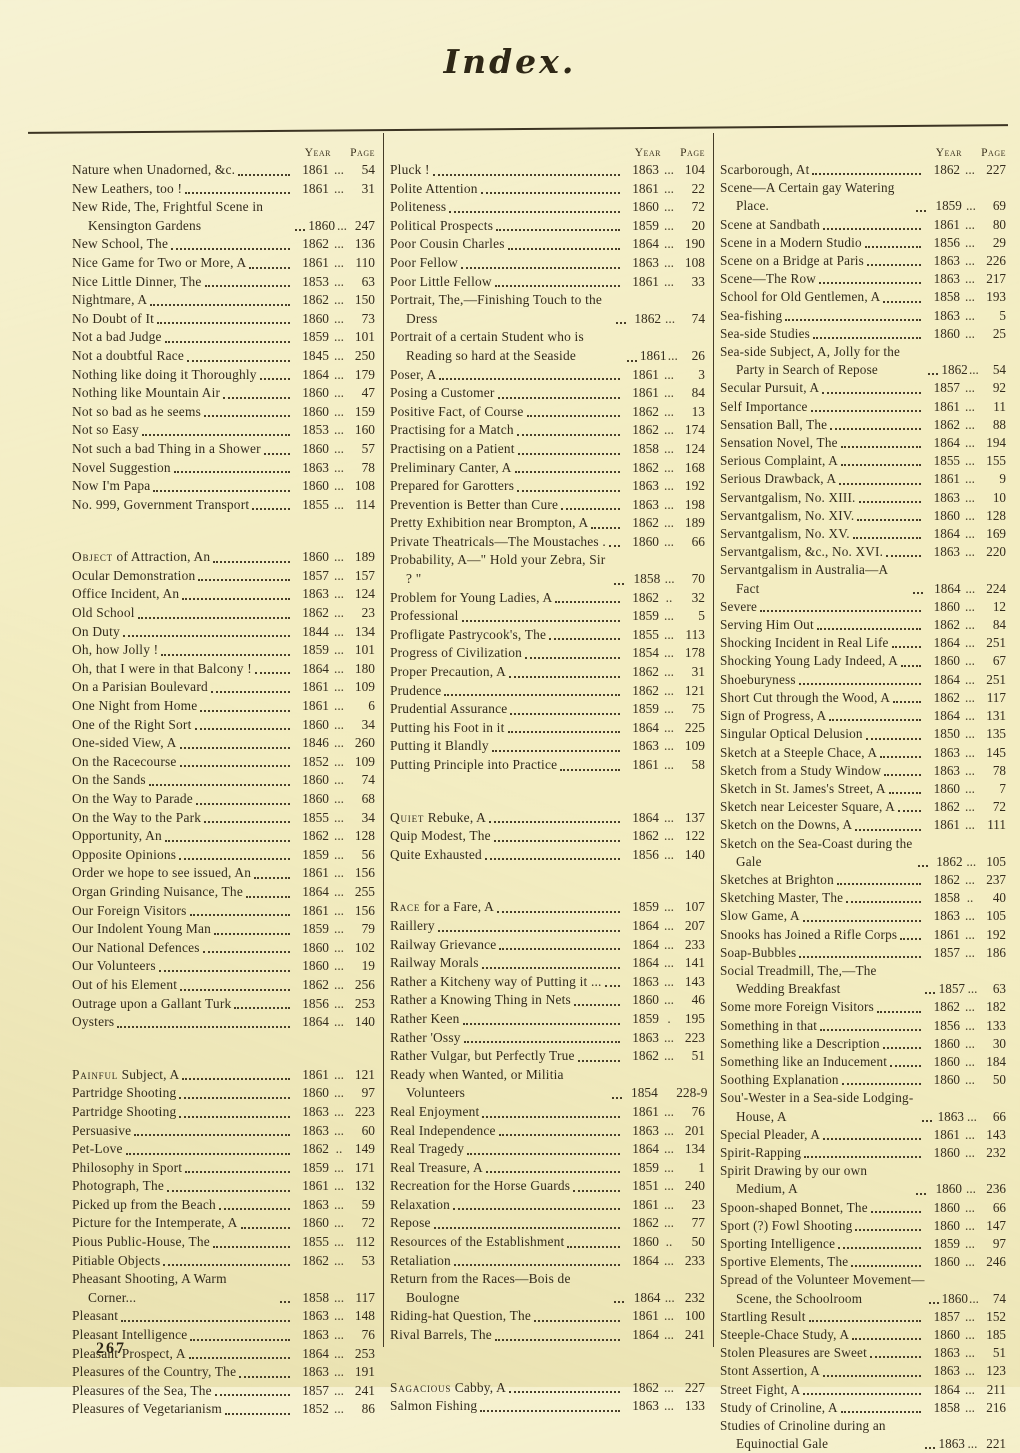 This screenshot has width=1020, height=1453. What do you see at coordinates (801, 770) in the screenshot?
I see `entry-title: Sketch from a Study Window` at bounding box center [801, 770].